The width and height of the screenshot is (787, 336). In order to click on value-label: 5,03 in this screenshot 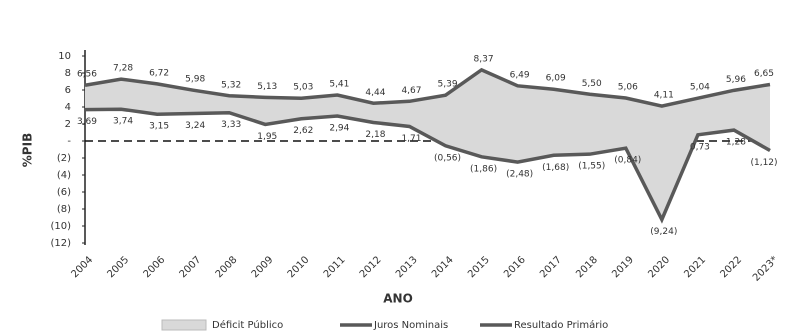, I will do `click(303, 88)`.